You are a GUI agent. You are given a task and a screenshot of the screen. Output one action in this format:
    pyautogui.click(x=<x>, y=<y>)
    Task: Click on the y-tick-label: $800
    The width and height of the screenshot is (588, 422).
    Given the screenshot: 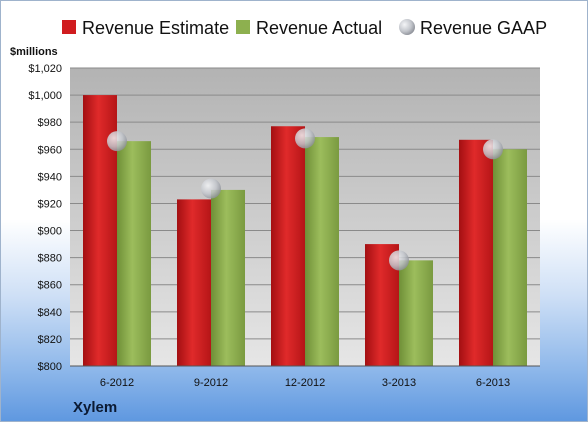 What is the action you would take?
    pyautogui.click(x=50, y=367)
    